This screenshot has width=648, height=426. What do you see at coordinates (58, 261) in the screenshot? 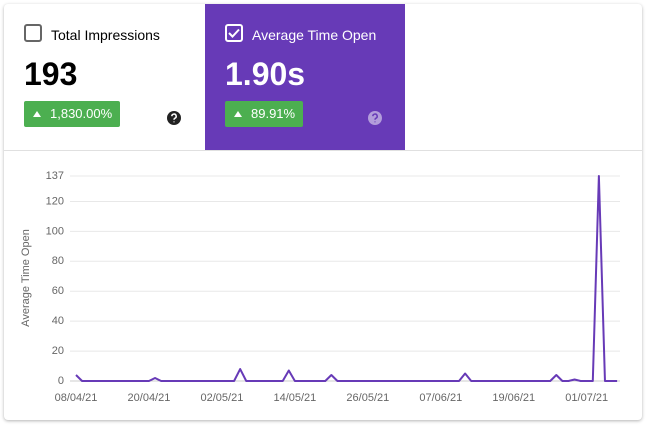
I see `y-tick-label: 80` at bounding box center [58, 261].